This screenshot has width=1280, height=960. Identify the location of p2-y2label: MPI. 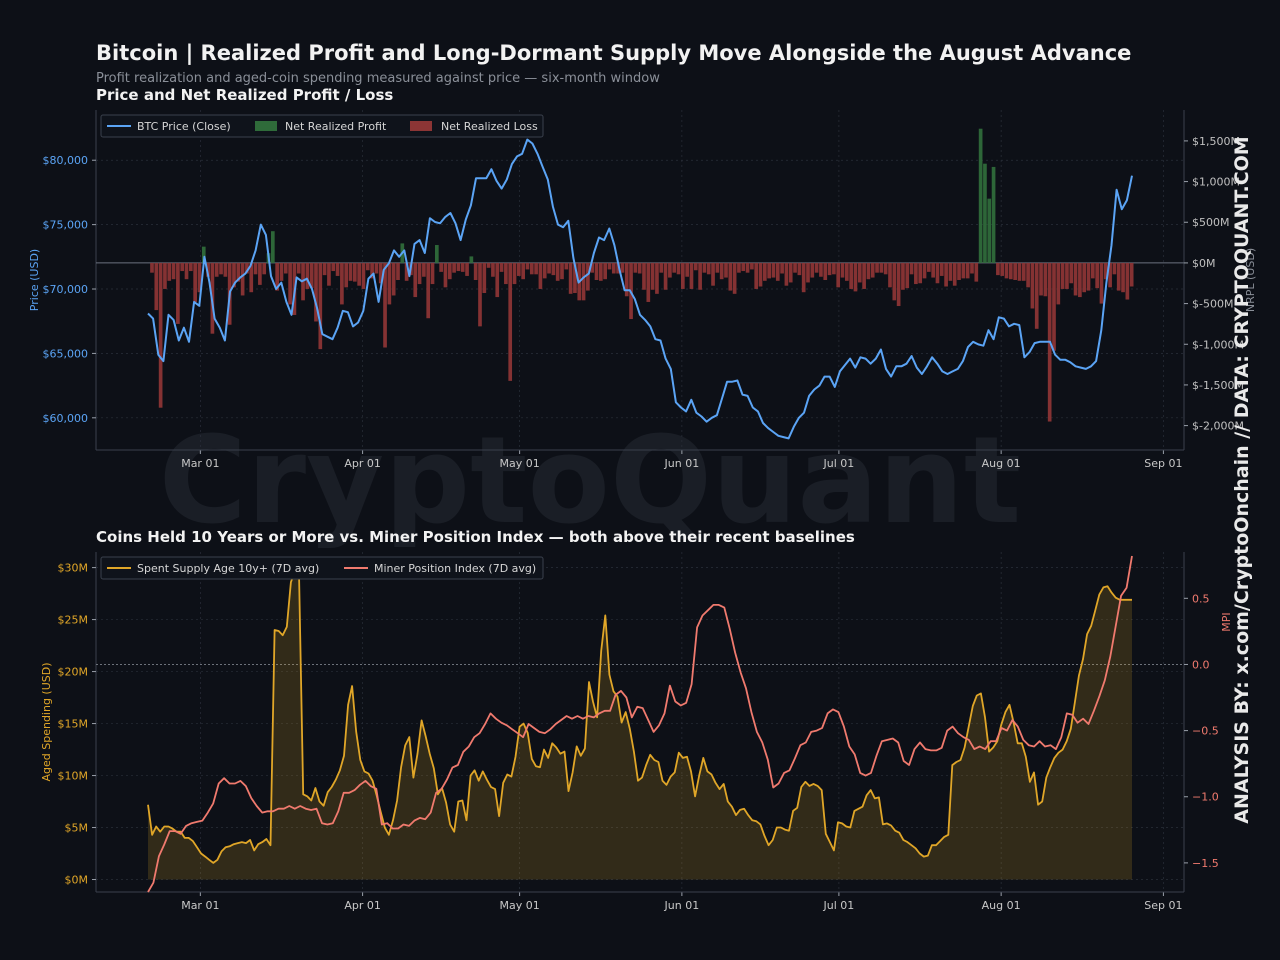
(1226, 621).